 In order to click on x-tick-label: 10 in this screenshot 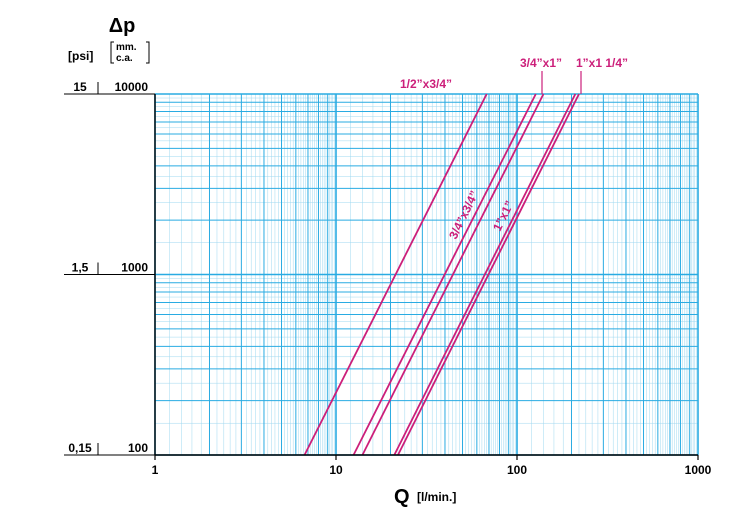, I will do `click(336, 470)`.